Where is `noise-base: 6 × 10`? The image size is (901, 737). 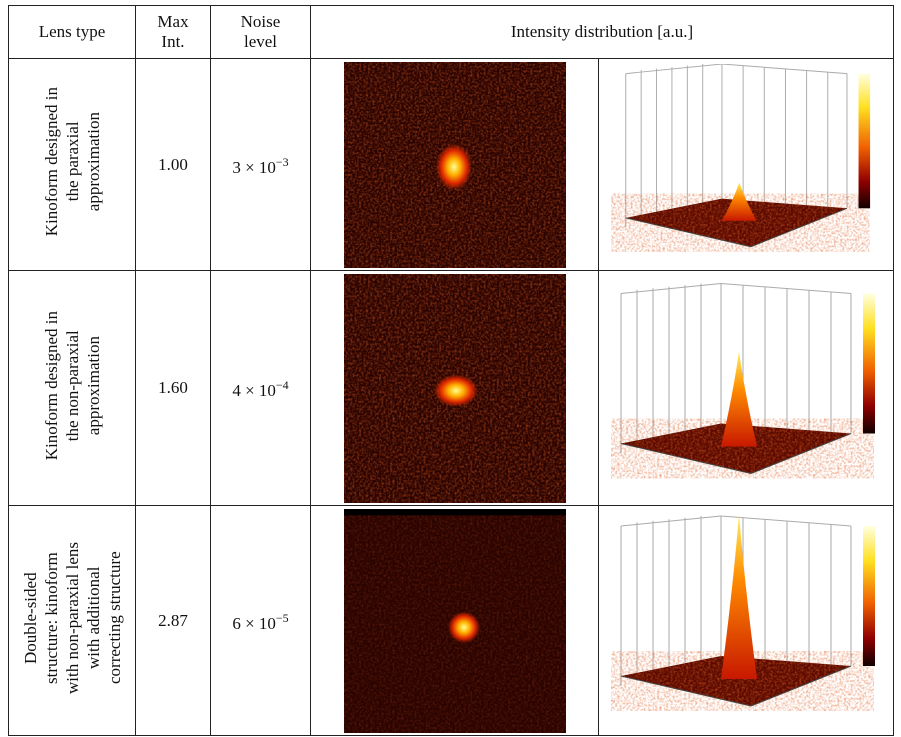
noise-base: 6 × 10 is located at coordinates (254, 623).